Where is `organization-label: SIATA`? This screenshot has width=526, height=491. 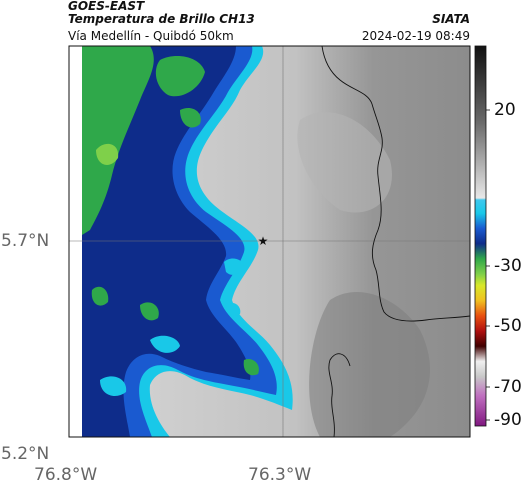 organization-label: SIATA is located at coordinates (451, 19).